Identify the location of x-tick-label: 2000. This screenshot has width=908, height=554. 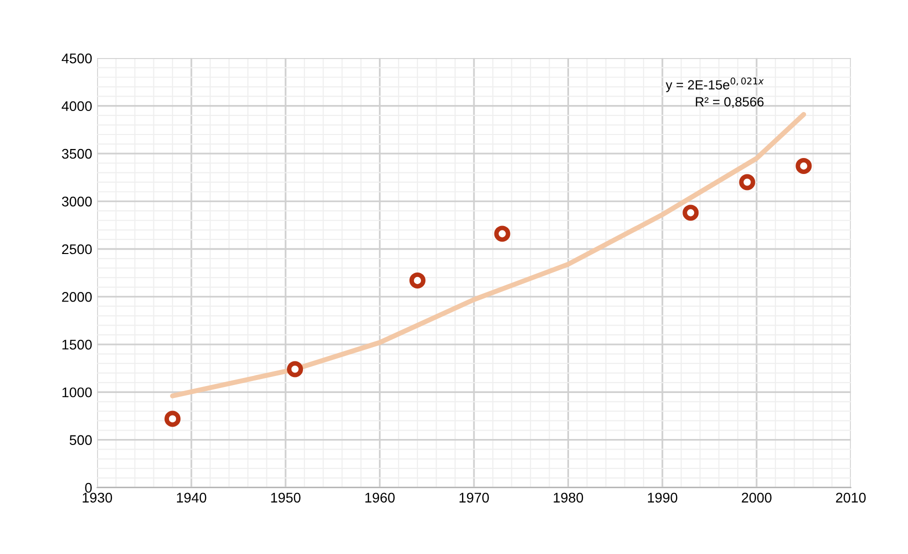
(757, 497).